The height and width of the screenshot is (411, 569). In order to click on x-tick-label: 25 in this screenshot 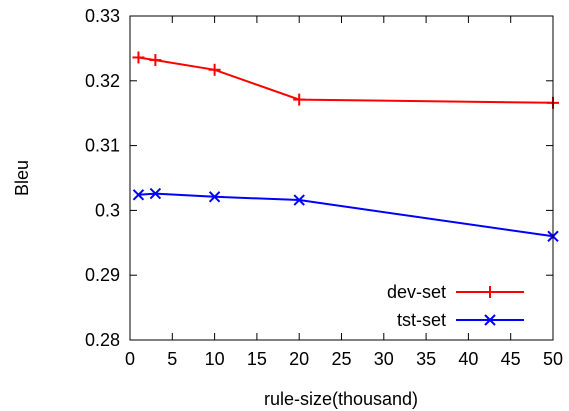, I will do `click(341, 359)`.